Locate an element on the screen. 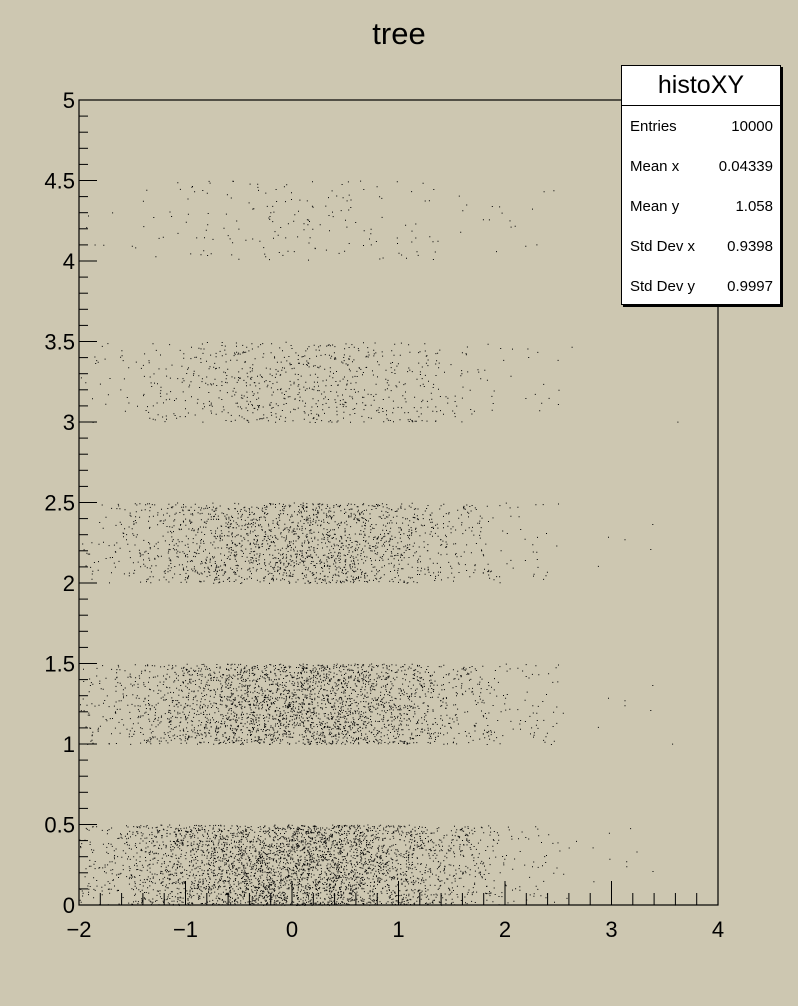 The height and width of the screenshot is (1006, 798). stats-value: 0.04339 is located at coordinates (745, 166).